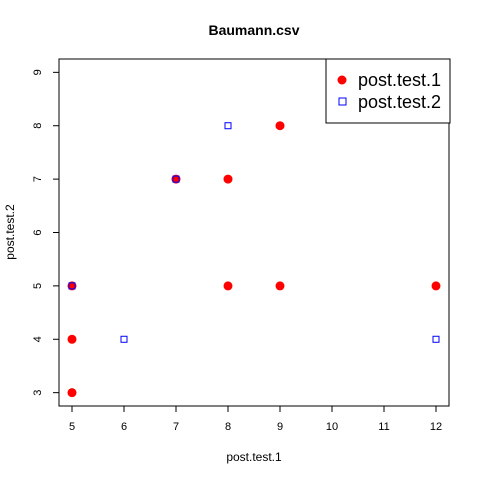  I want to click on y-tick-label-5: 5, so click(38, 286).